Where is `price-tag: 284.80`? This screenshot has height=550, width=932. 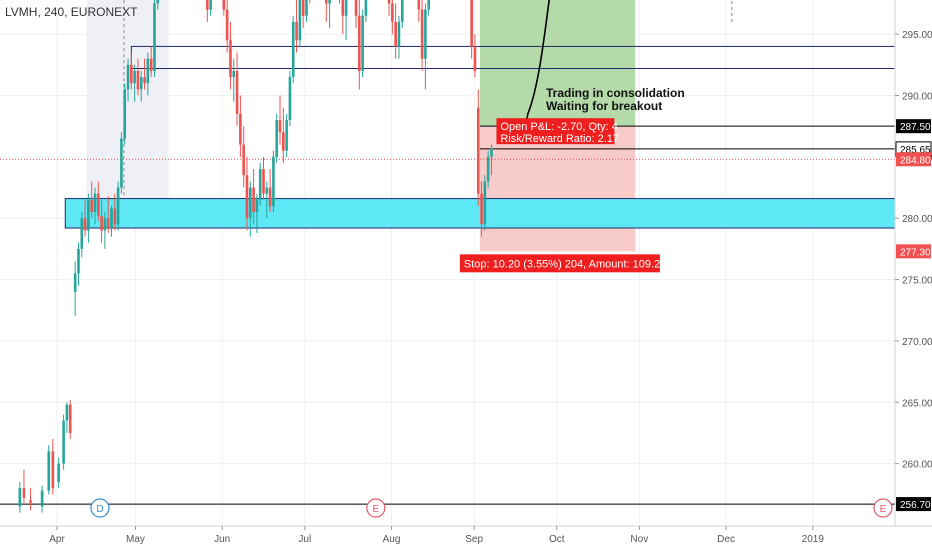 price-tag: 284.80 is located at coordinates (913, 159).